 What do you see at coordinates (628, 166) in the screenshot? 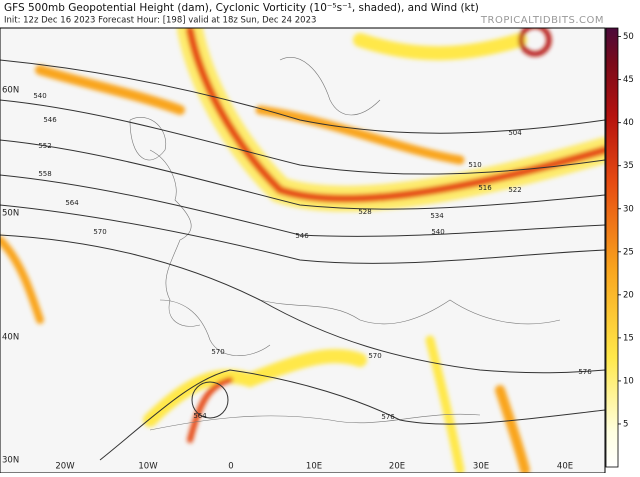
I see `colorbar-tick-label: 35` at bounding box center [628, 166].